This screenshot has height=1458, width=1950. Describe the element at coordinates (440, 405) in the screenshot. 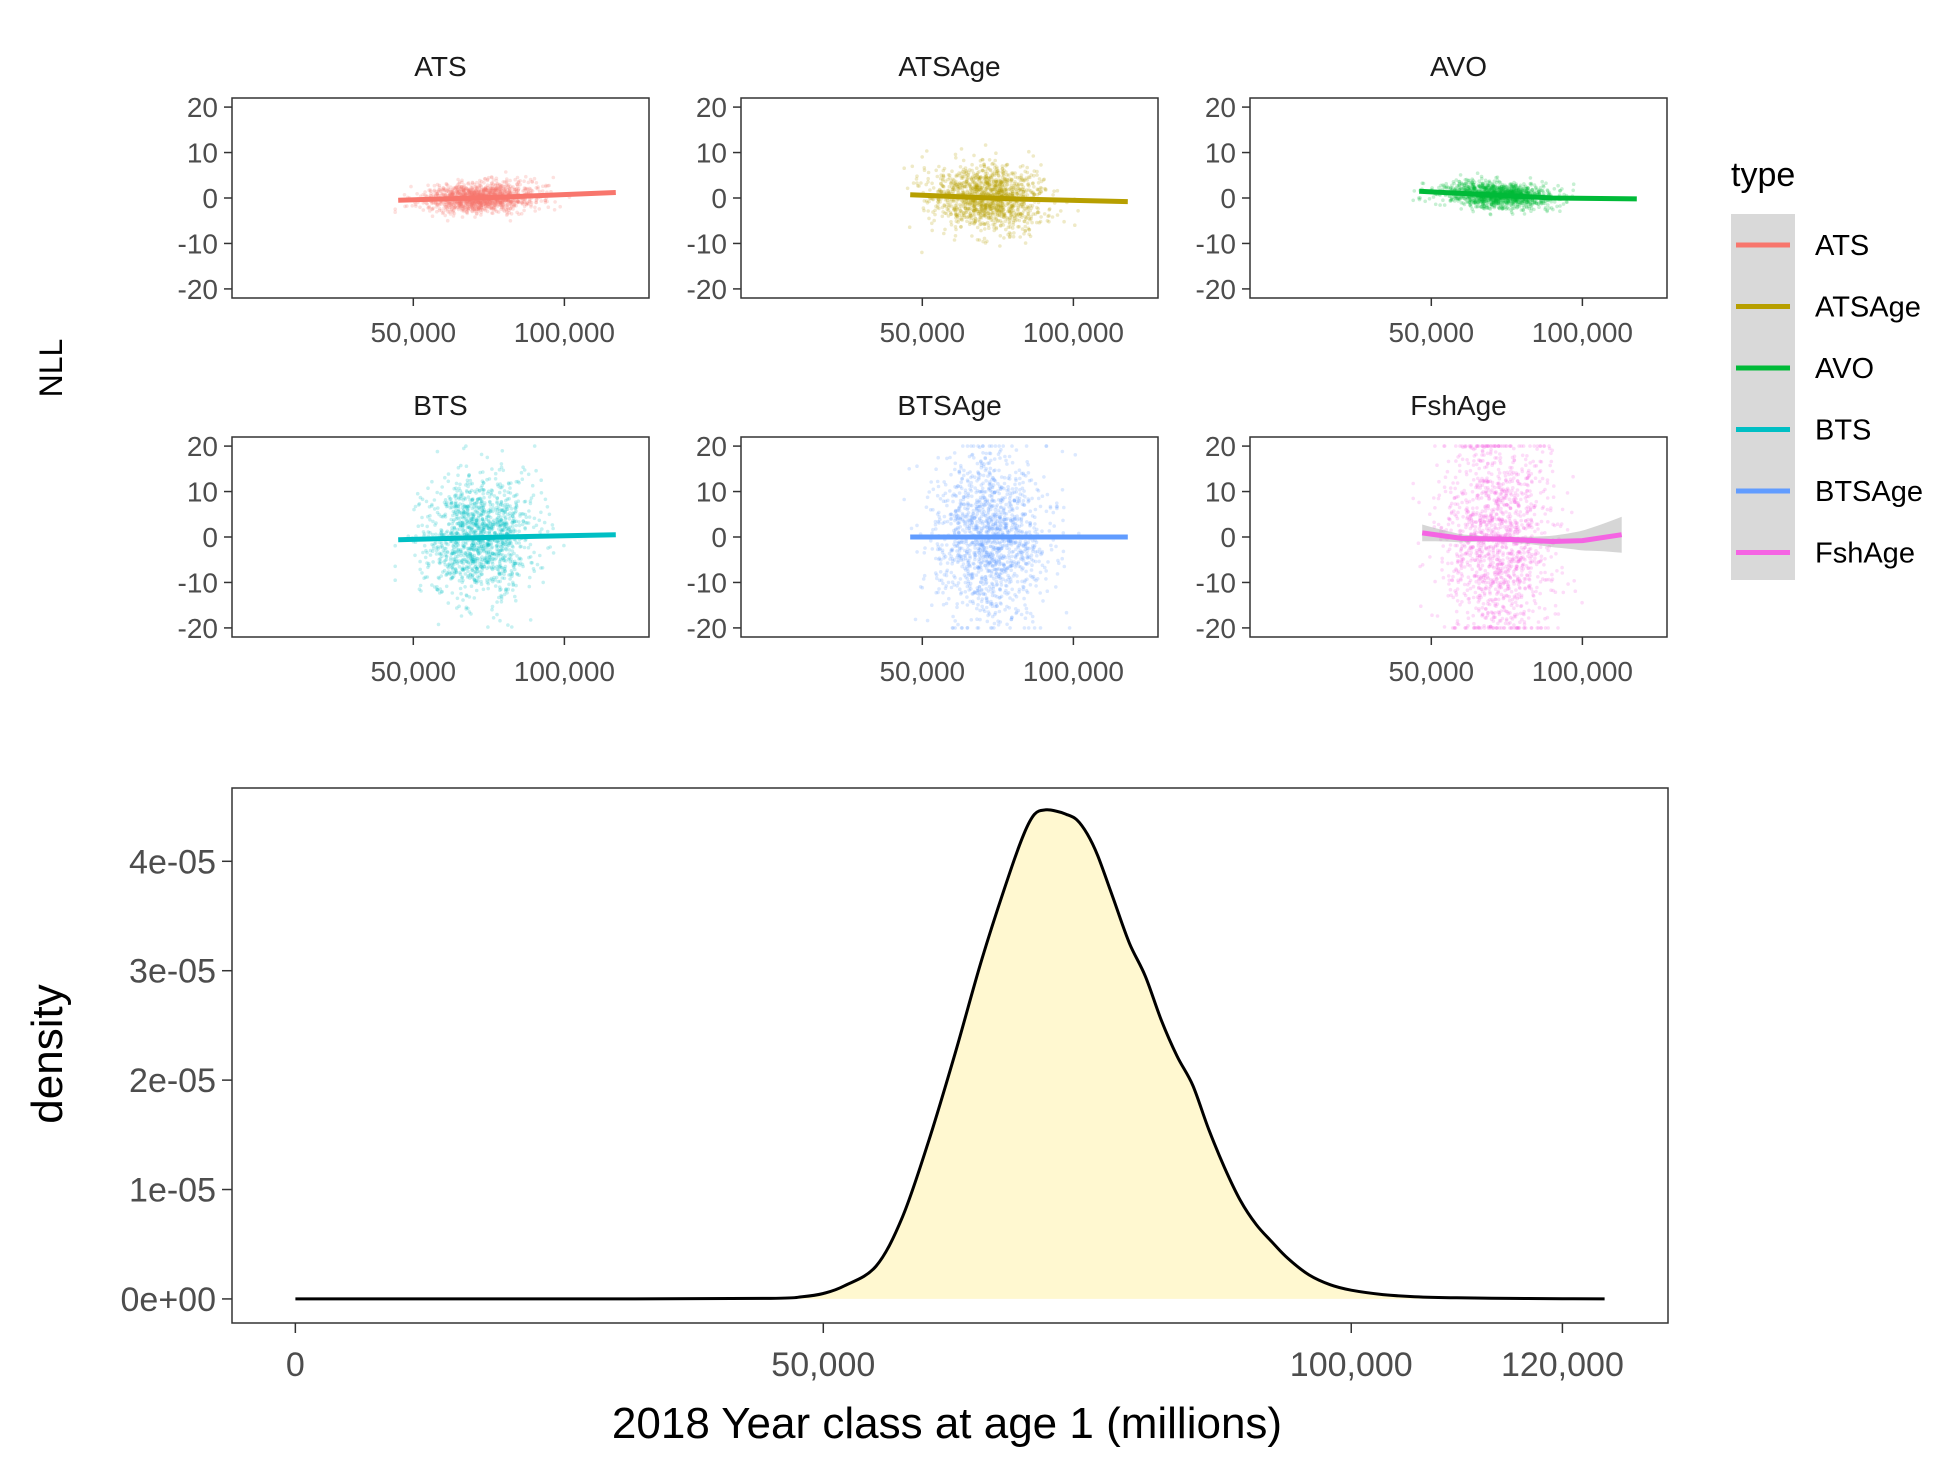

I see `facet-strip-label: BTS` at that location.